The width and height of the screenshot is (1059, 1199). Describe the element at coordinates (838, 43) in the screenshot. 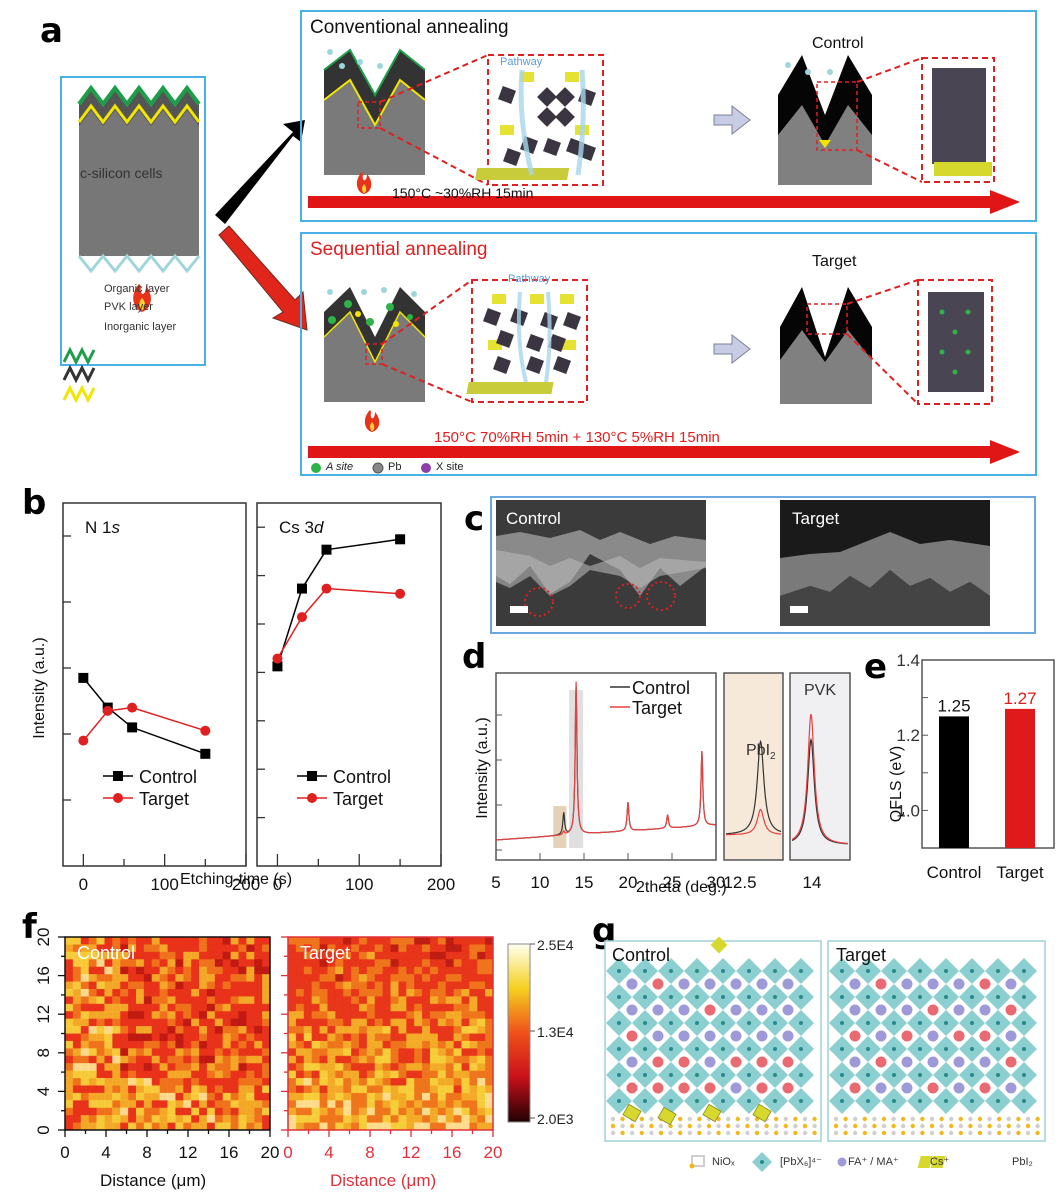

I see `control-result-label: Control` at that location.